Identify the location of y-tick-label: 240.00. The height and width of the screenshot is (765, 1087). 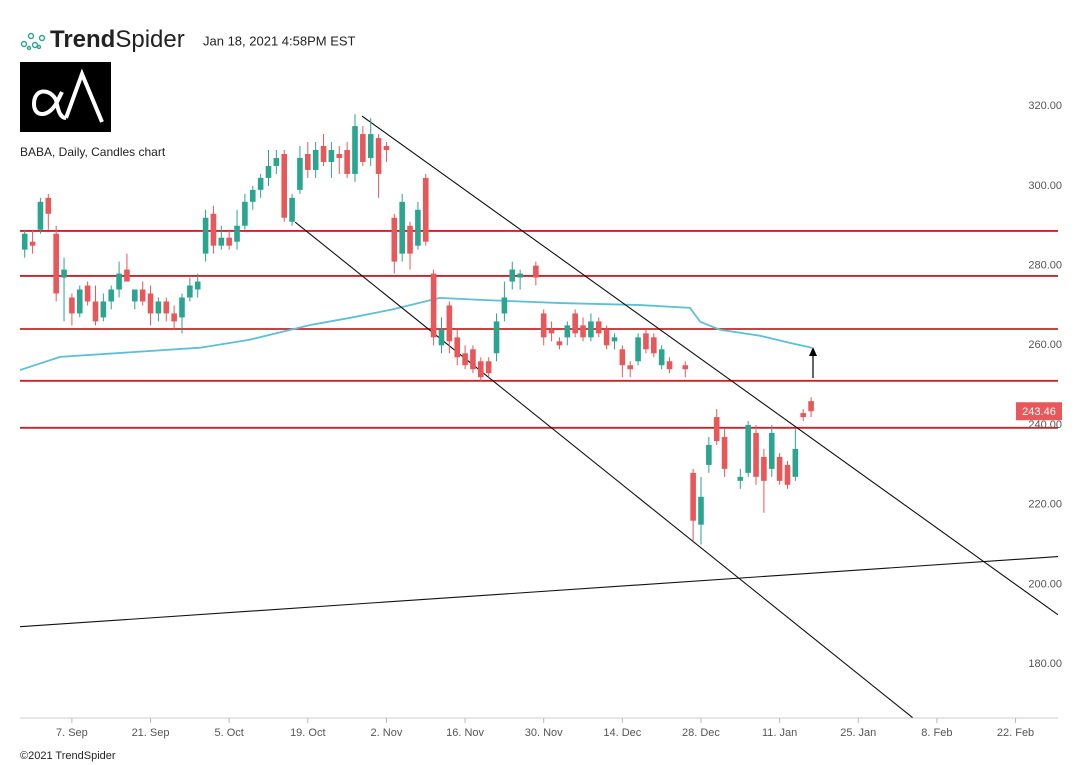
(1045, 425).